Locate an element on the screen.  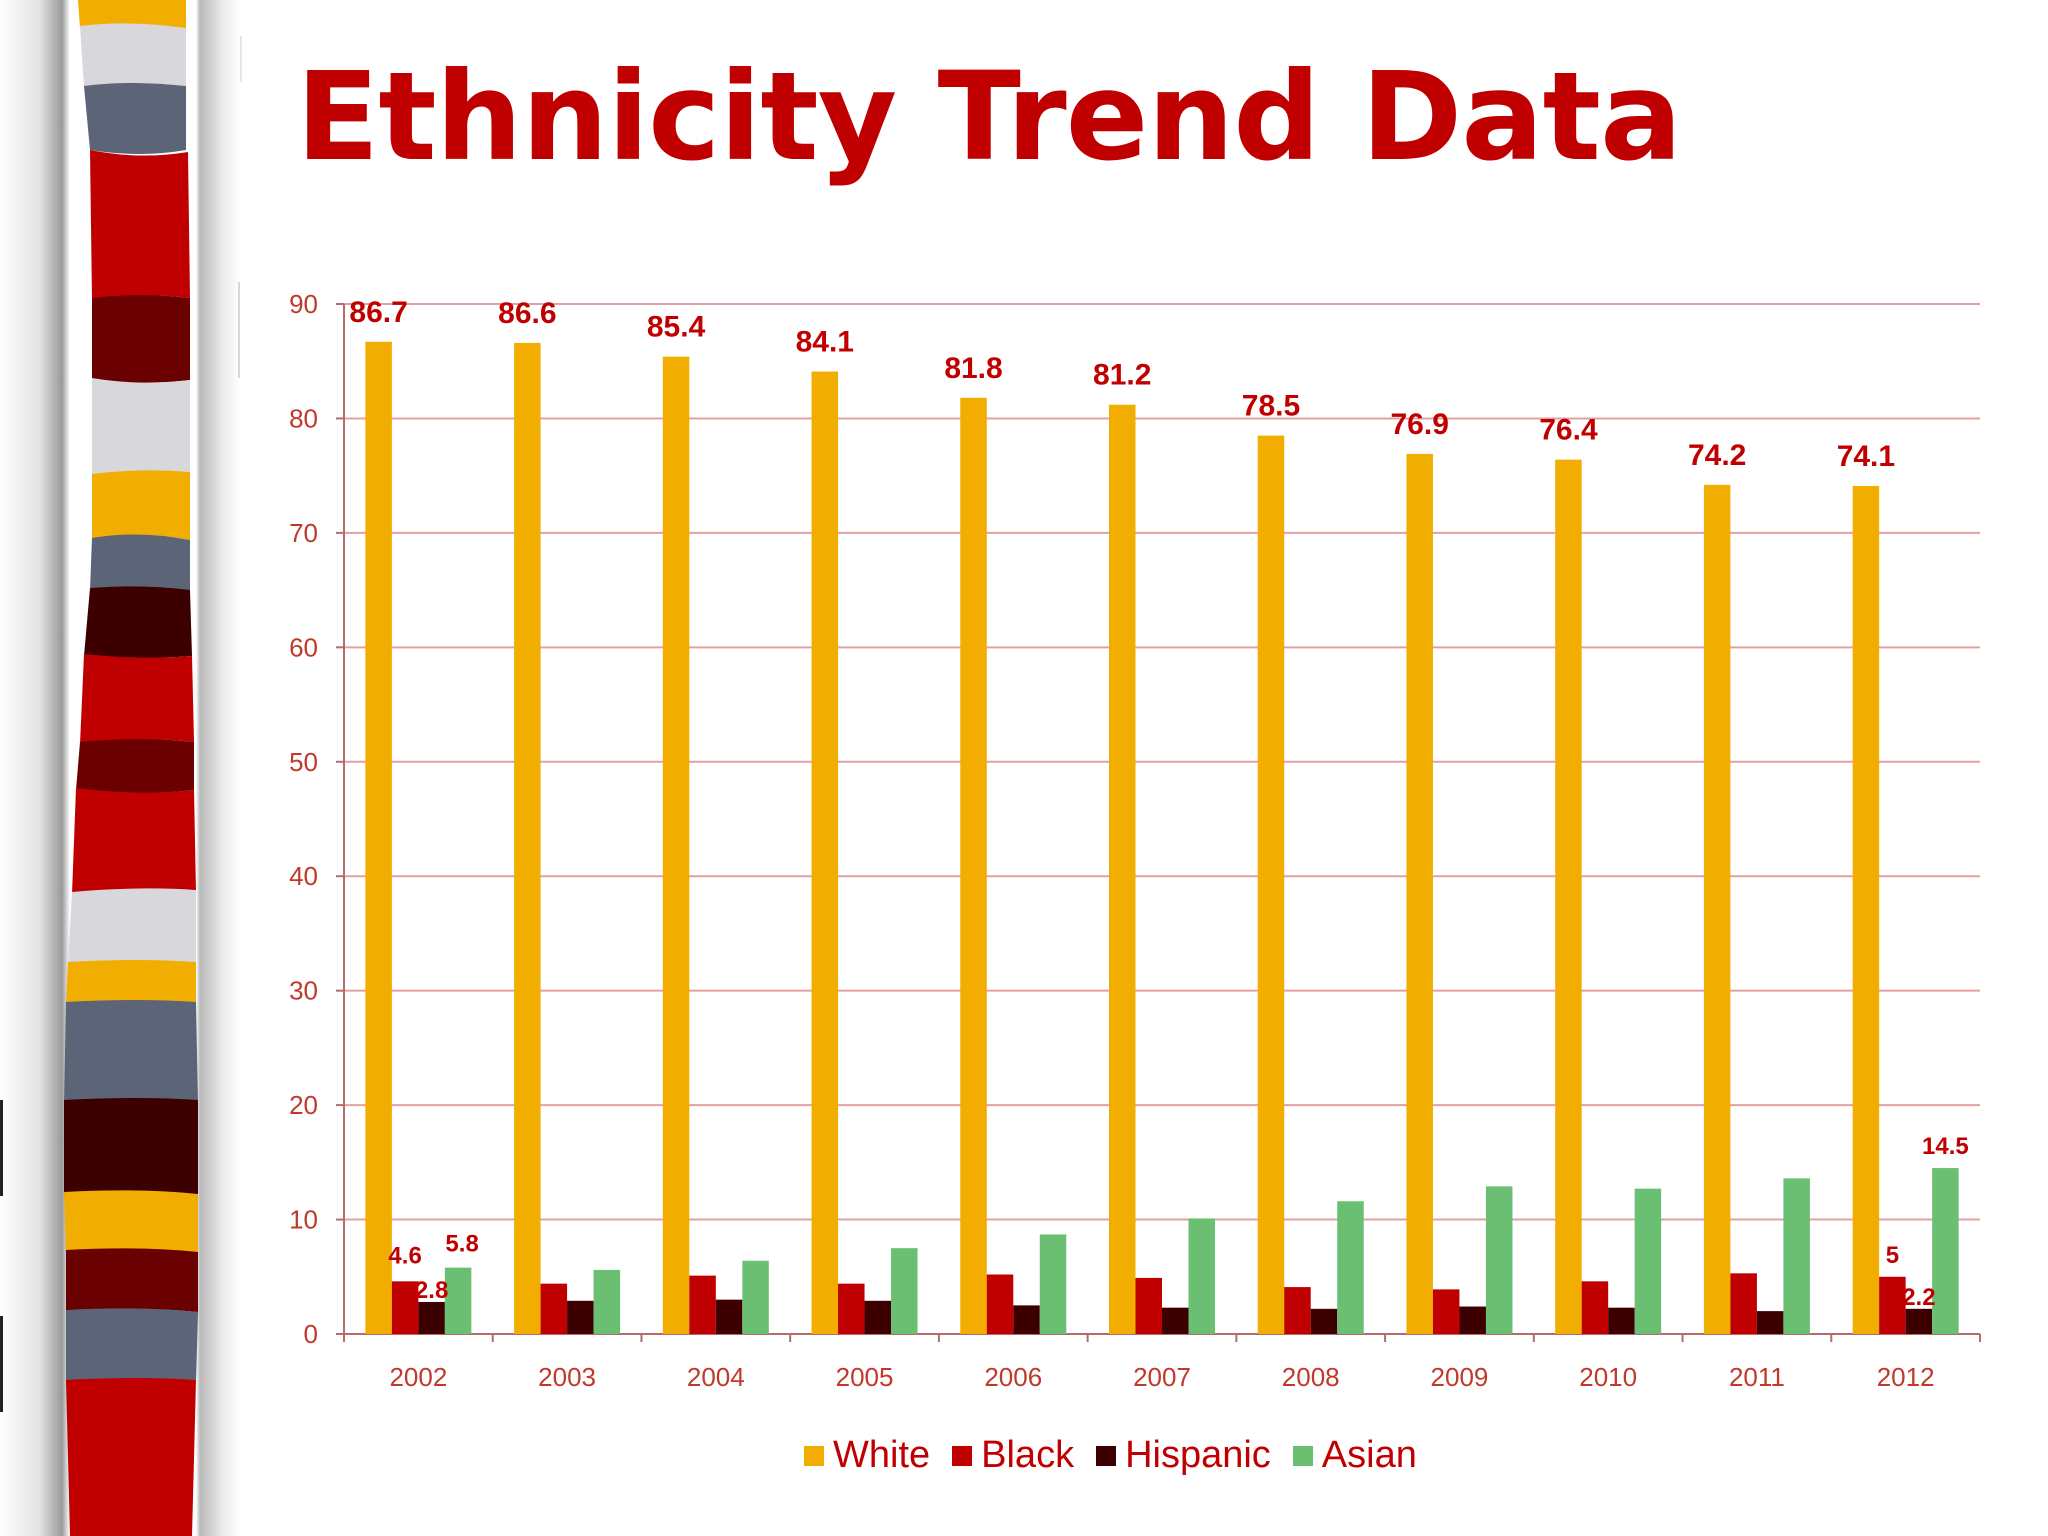
ribbon-stripes is located at coordinates (131, 768).